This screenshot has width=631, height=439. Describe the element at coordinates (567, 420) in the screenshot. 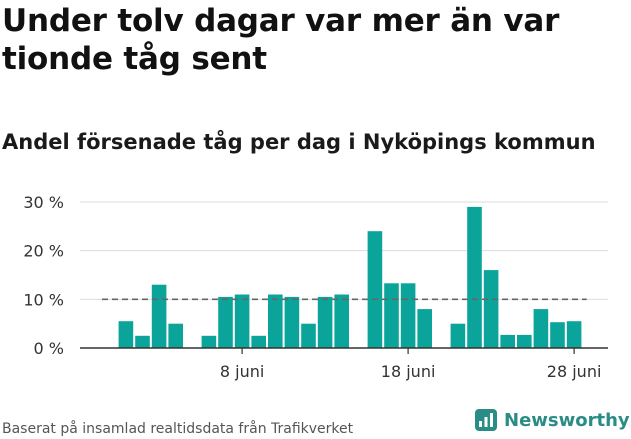

I see `brand-name: Newsworthy` at that location.